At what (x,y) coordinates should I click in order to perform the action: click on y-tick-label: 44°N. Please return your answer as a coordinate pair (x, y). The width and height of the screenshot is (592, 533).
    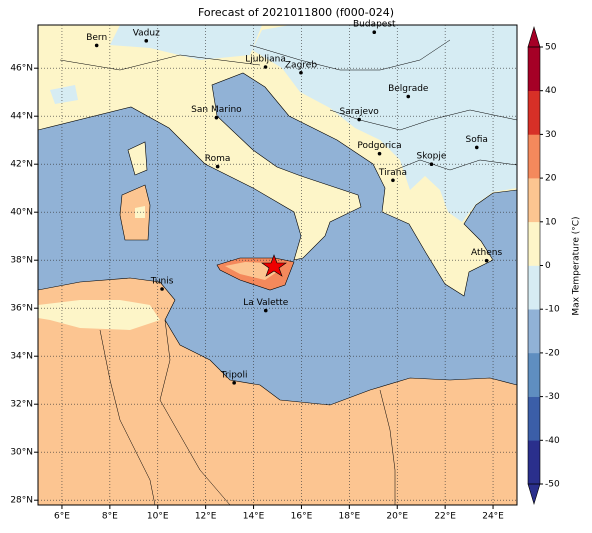
    Looking at the image, I should click on (21, 117).